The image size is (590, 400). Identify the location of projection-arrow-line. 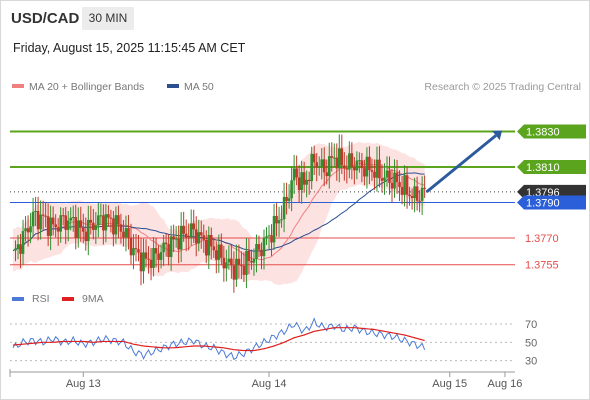
(461, 164).